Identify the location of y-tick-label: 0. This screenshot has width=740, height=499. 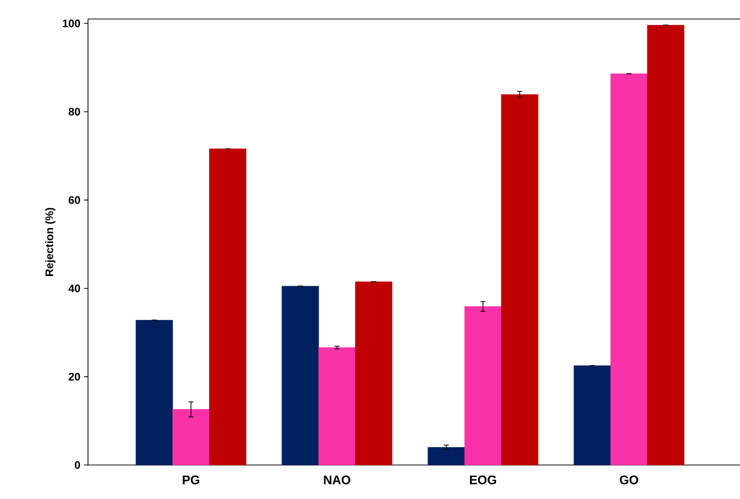
(77, 465).